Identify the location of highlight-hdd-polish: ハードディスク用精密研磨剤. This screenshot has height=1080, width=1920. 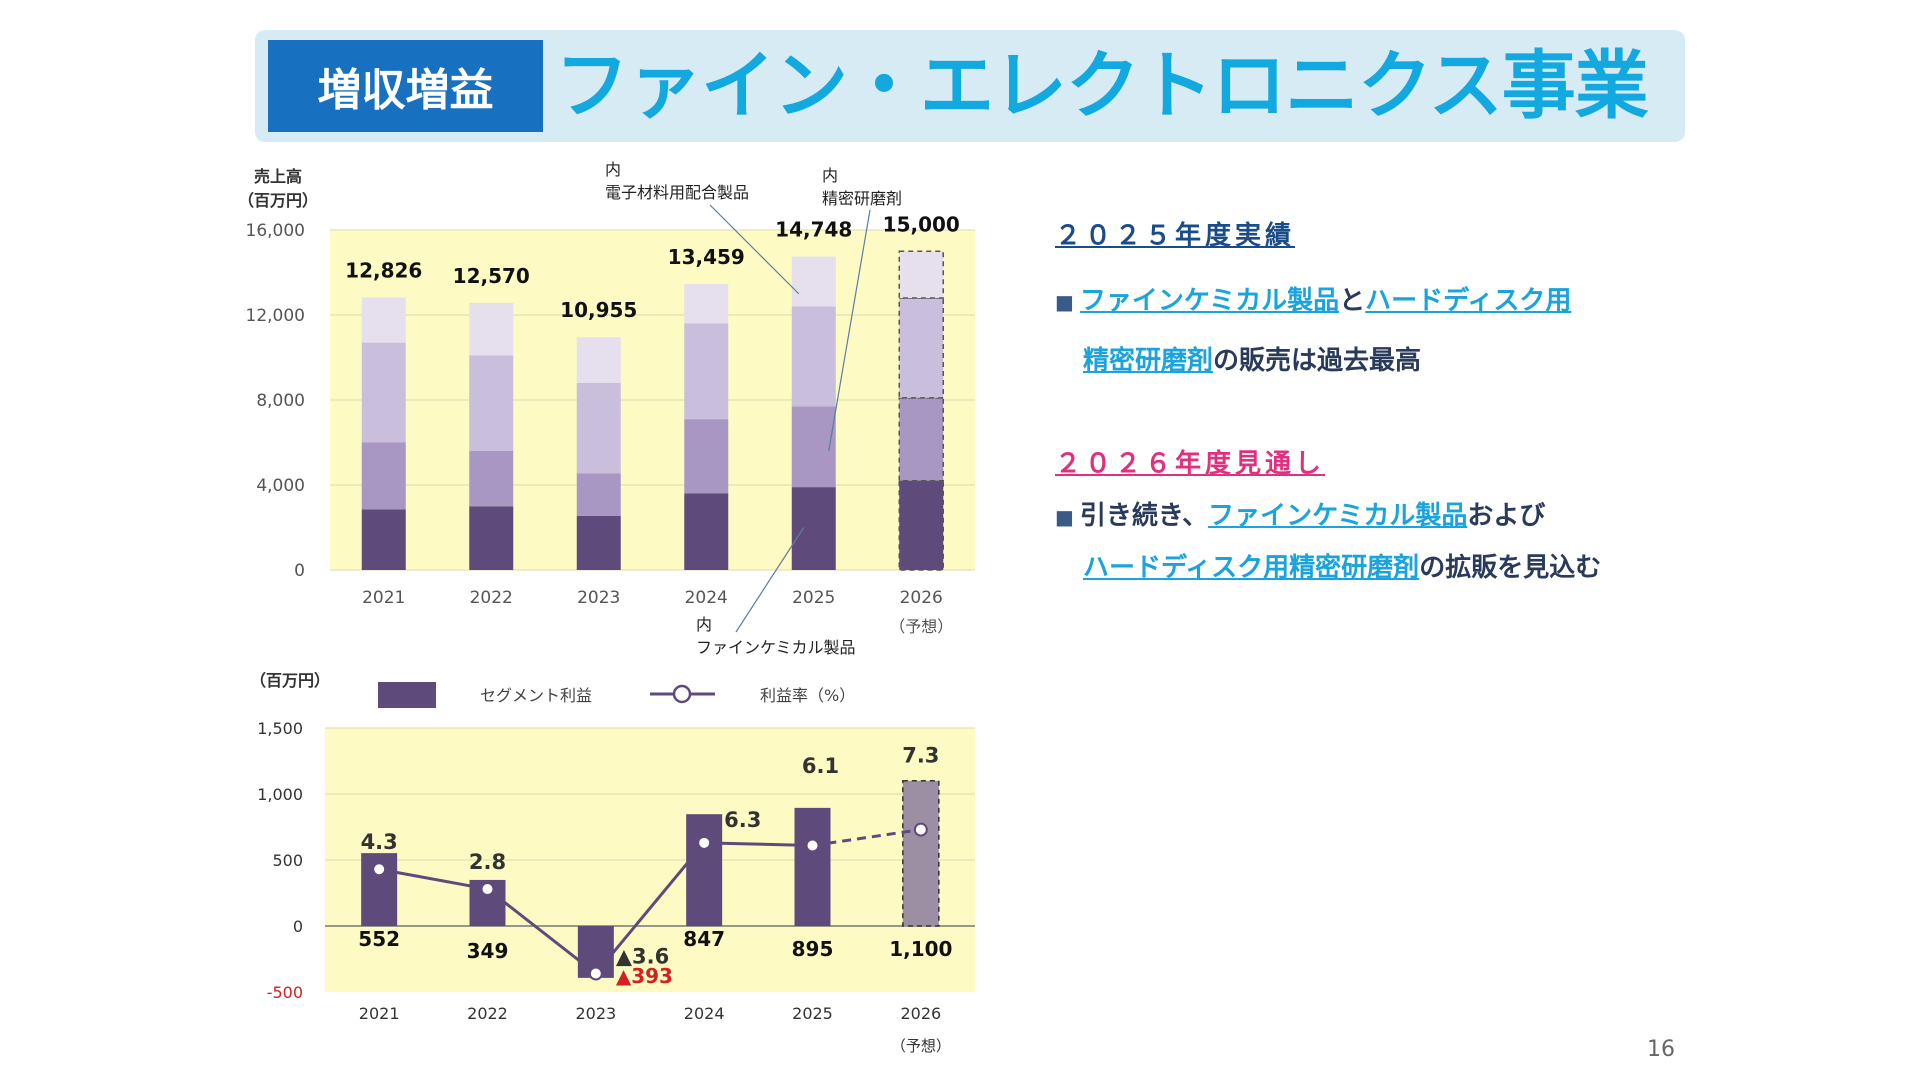
(1251, 568).